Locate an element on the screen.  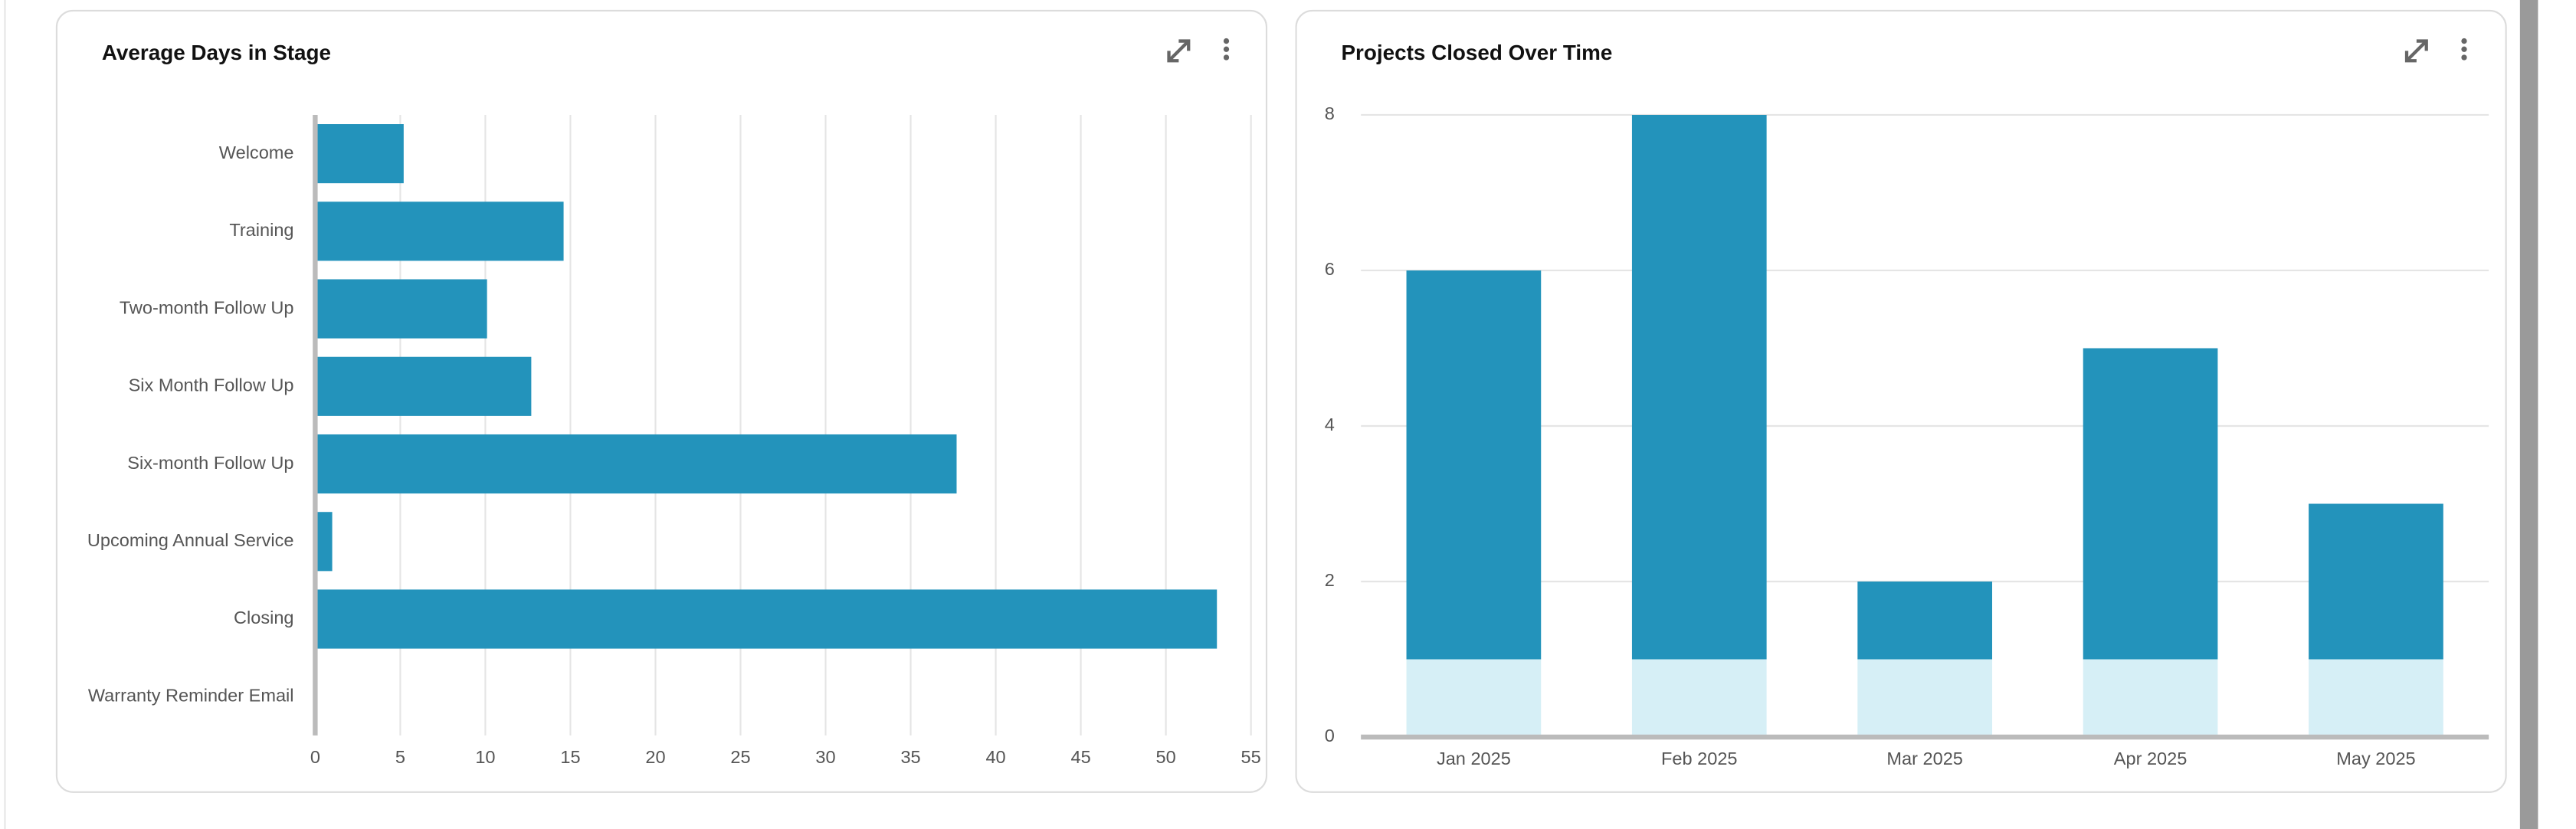
x-tick-label: 50 is located at coordinates (1166, 757).